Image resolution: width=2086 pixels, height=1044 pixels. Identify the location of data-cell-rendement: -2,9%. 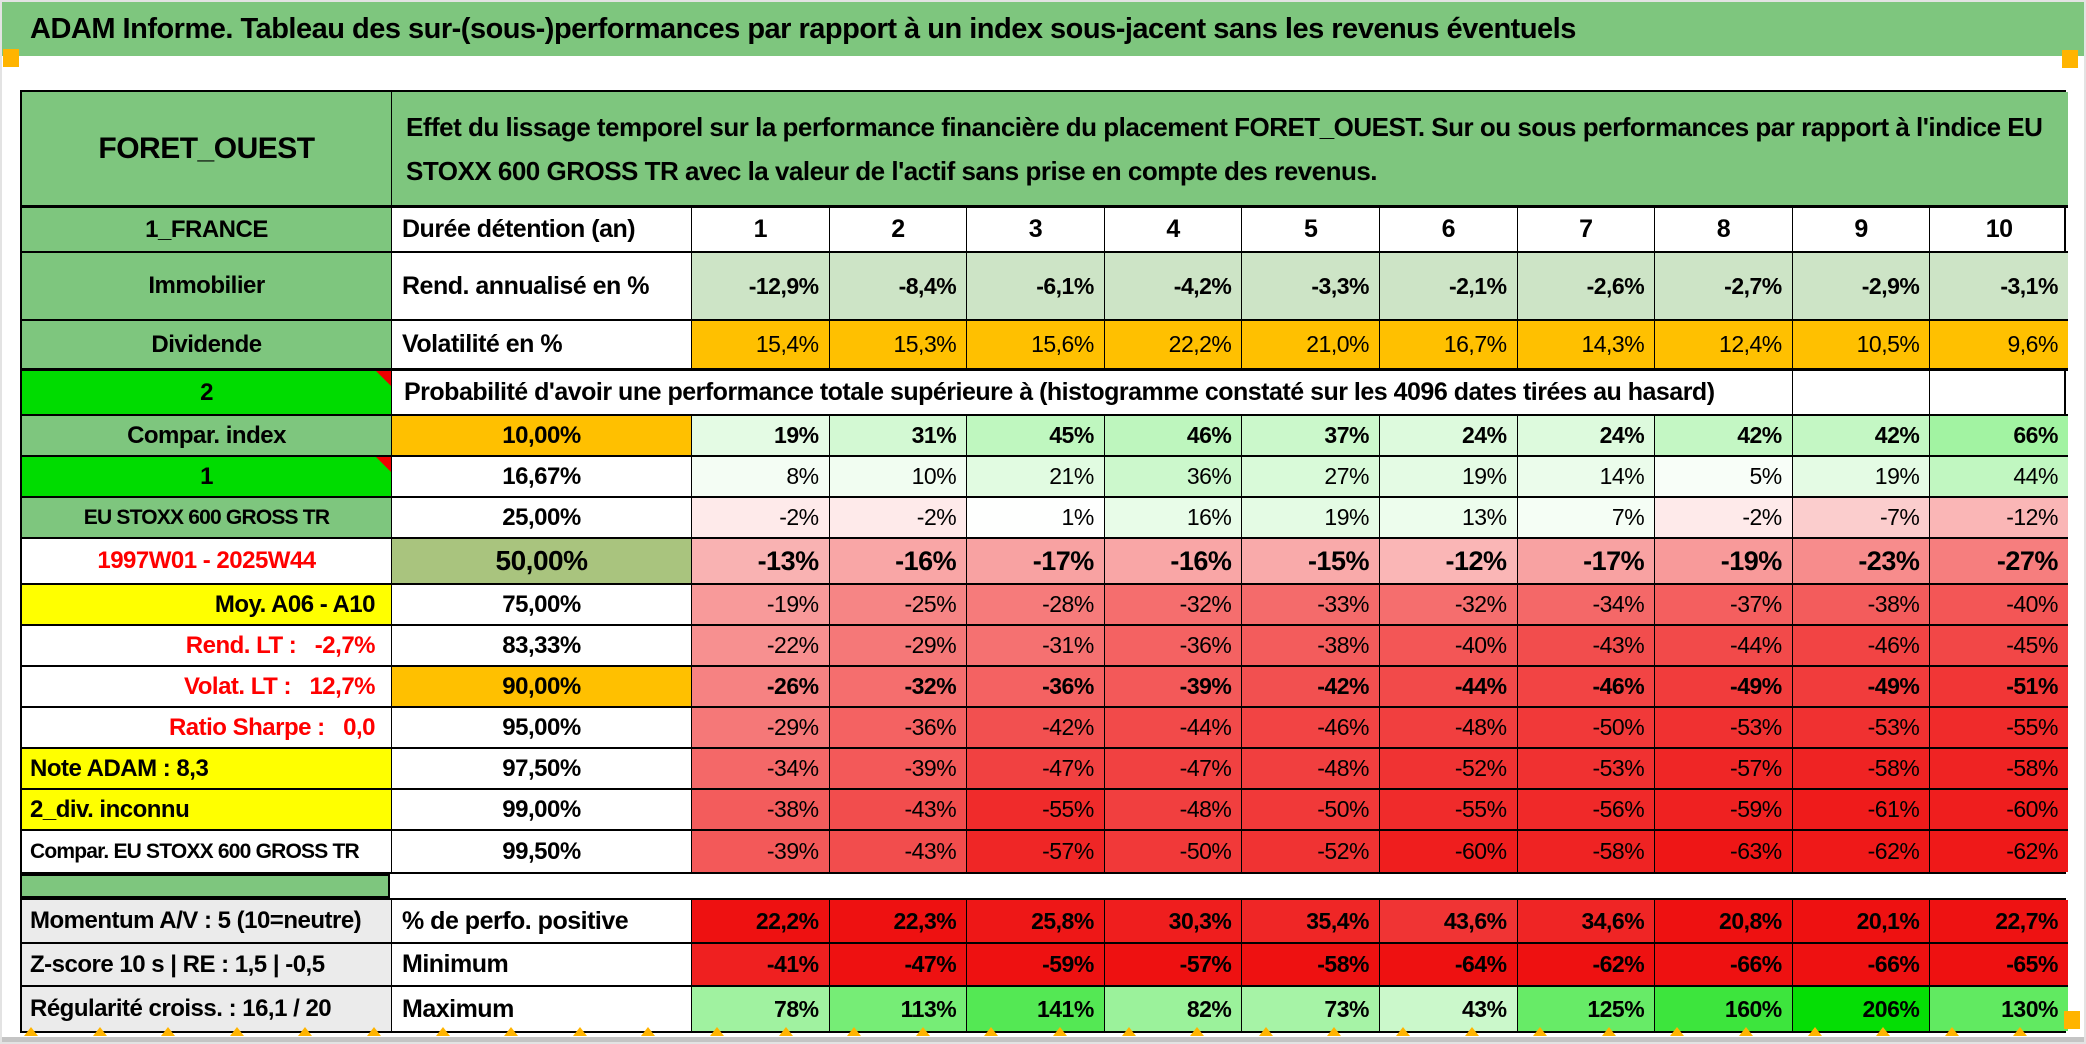
(1861, 287).